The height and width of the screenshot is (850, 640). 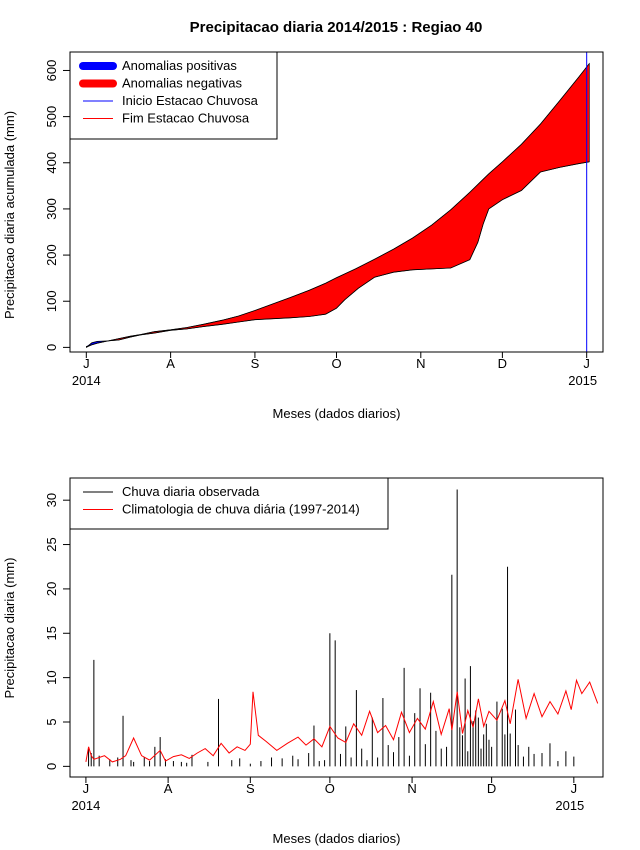 What do you see at coordinates (190, 100) in the screenshot?
I see `legend-label: Inicio Estacao Chuvosa` at bounding box center [190, 100].